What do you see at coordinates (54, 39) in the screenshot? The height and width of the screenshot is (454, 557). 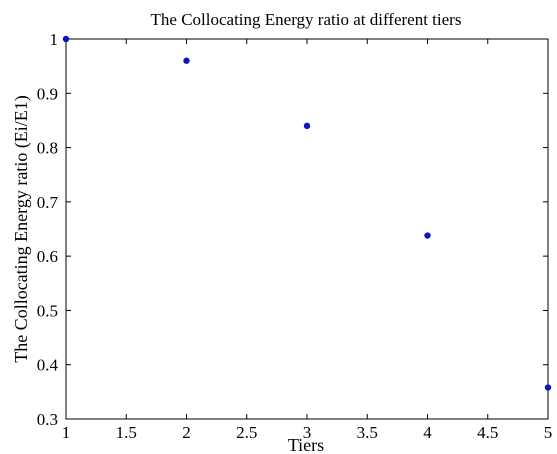 I see `y-tick-label: 1` at bounding box center [54, 39].